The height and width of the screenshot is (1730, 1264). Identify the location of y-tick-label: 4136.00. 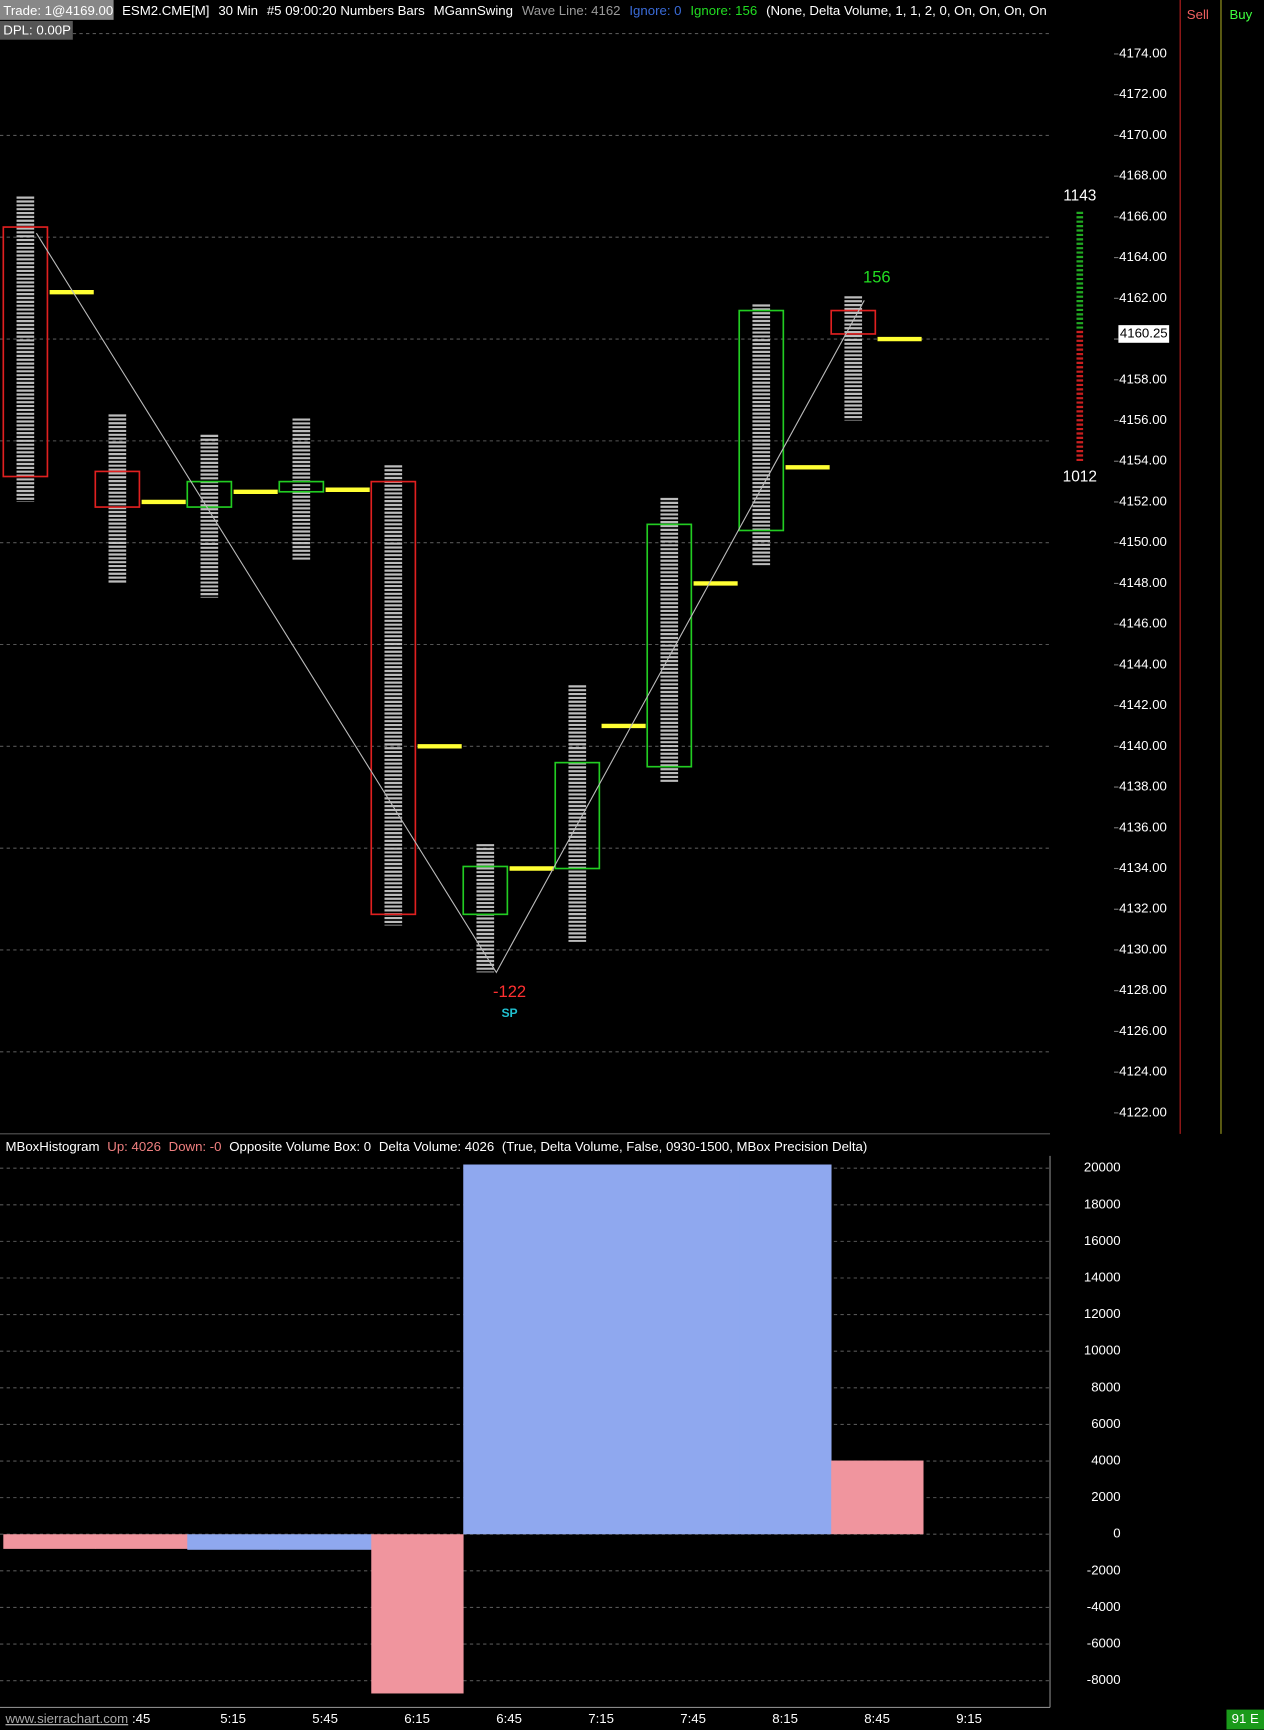
(1143, 826).